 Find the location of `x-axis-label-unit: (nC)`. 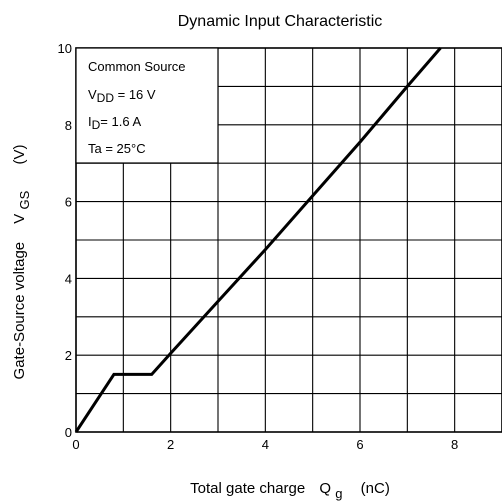

x-axis-label-unit: (nC) is located at coordinates (375, 488).